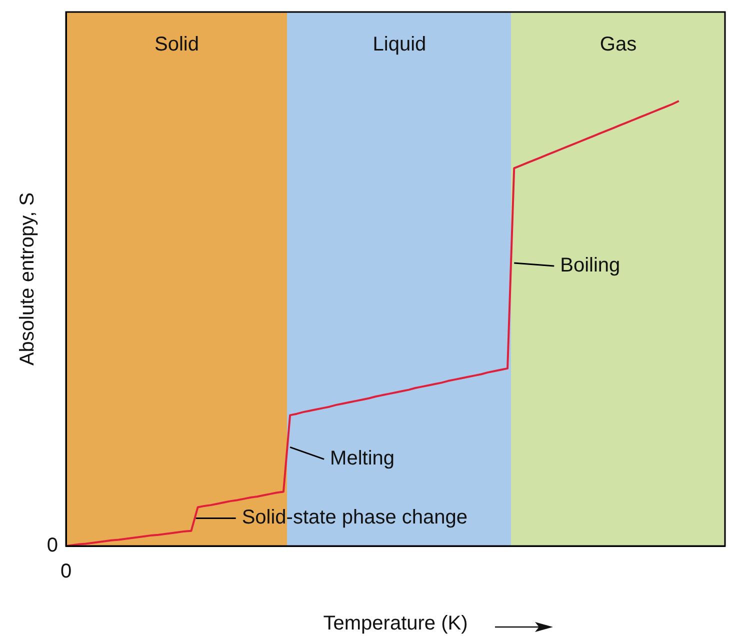  What do you see at coordinates (395, 623) in the screenshot?
I see `x-axis-title: Temperature (K)` at bounding box center [395, 623].